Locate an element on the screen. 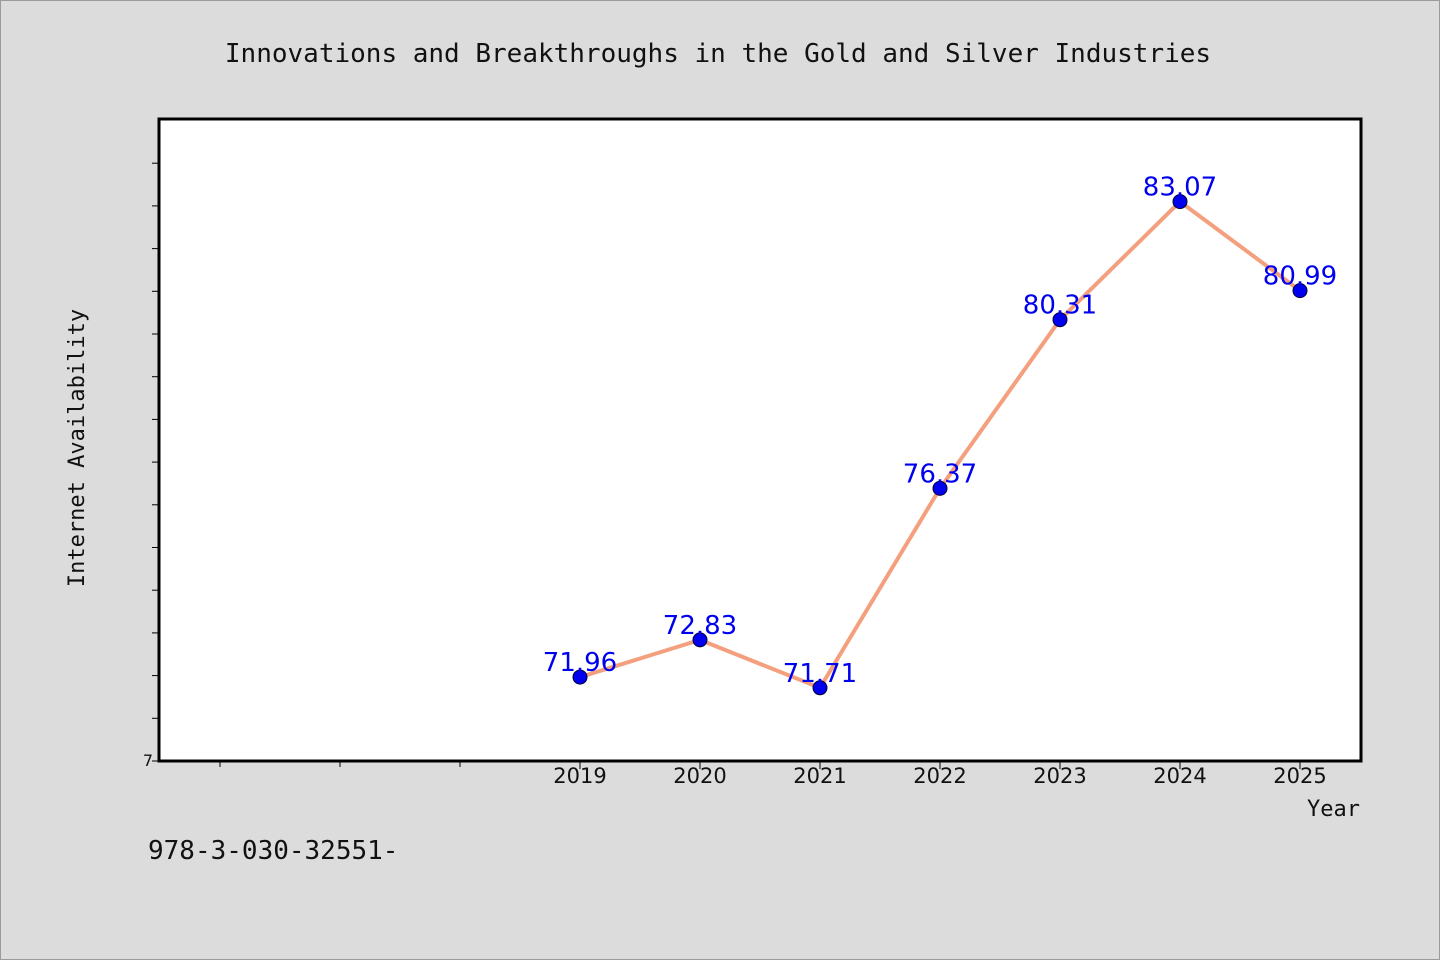 The image size is (1440, 960). x-axis-title: Year is located at coordinates (1333, 809).